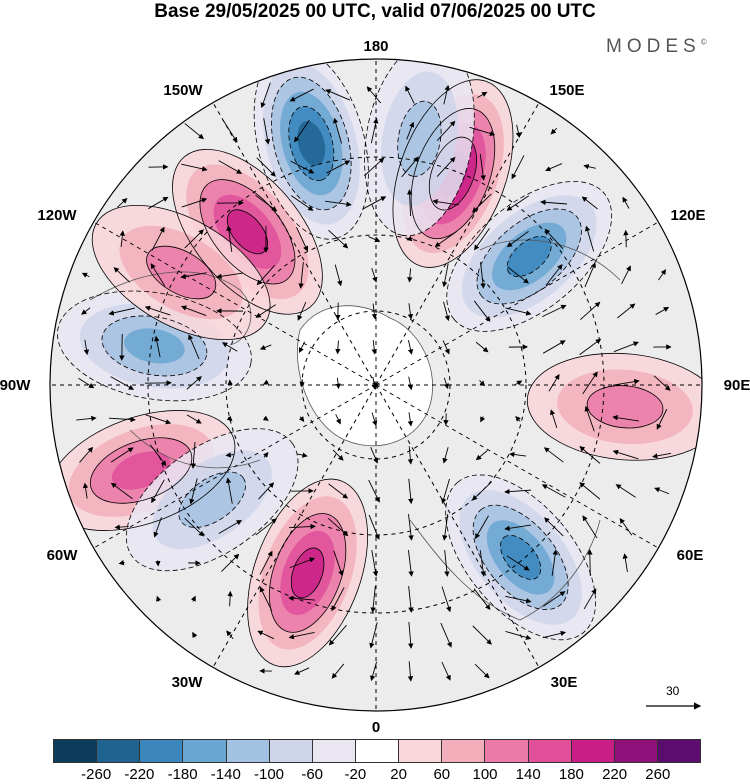  Describe the element at coordinates (96, 774) in the screenshot. I see `colorbar-tick-label: -260` at that location.